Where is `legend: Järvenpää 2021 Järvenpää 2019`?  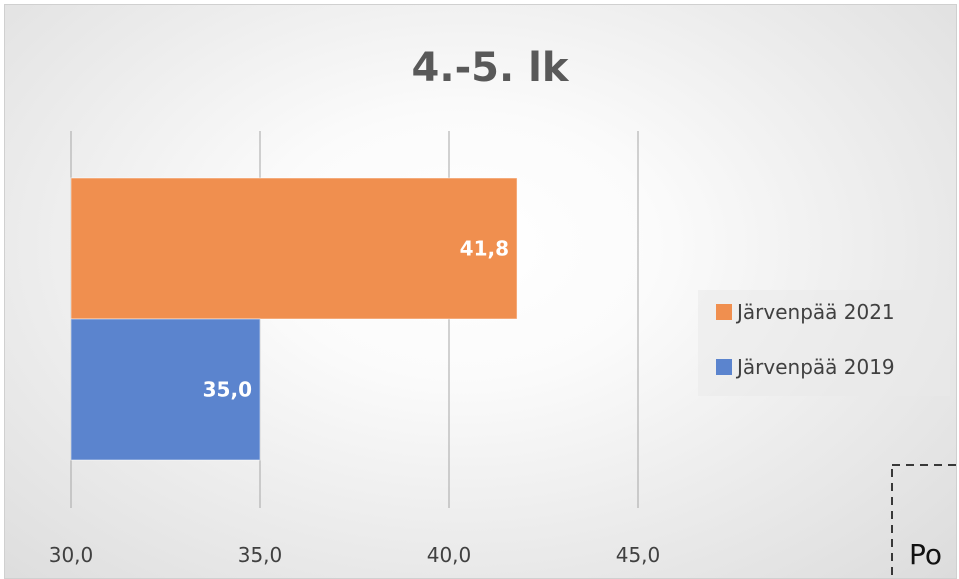
legend: Järvenpää 2021 Järvenpää 2019 is located at coordinates (824, 343).